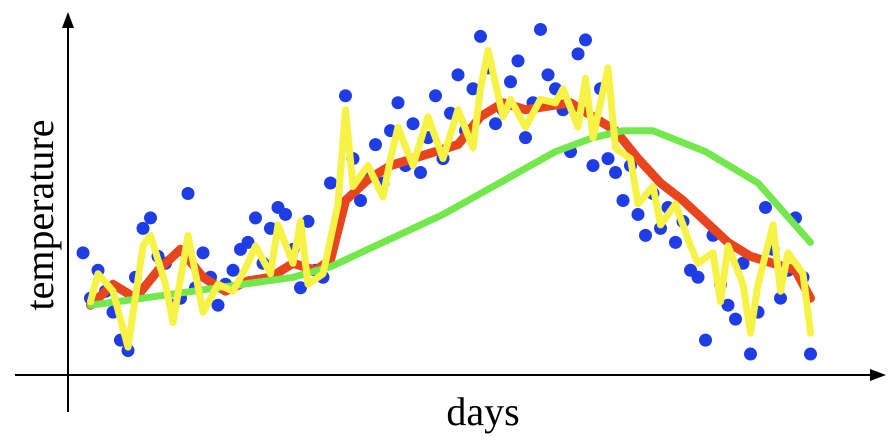  I want to click on y-axis-arrow, so click(68, 20).